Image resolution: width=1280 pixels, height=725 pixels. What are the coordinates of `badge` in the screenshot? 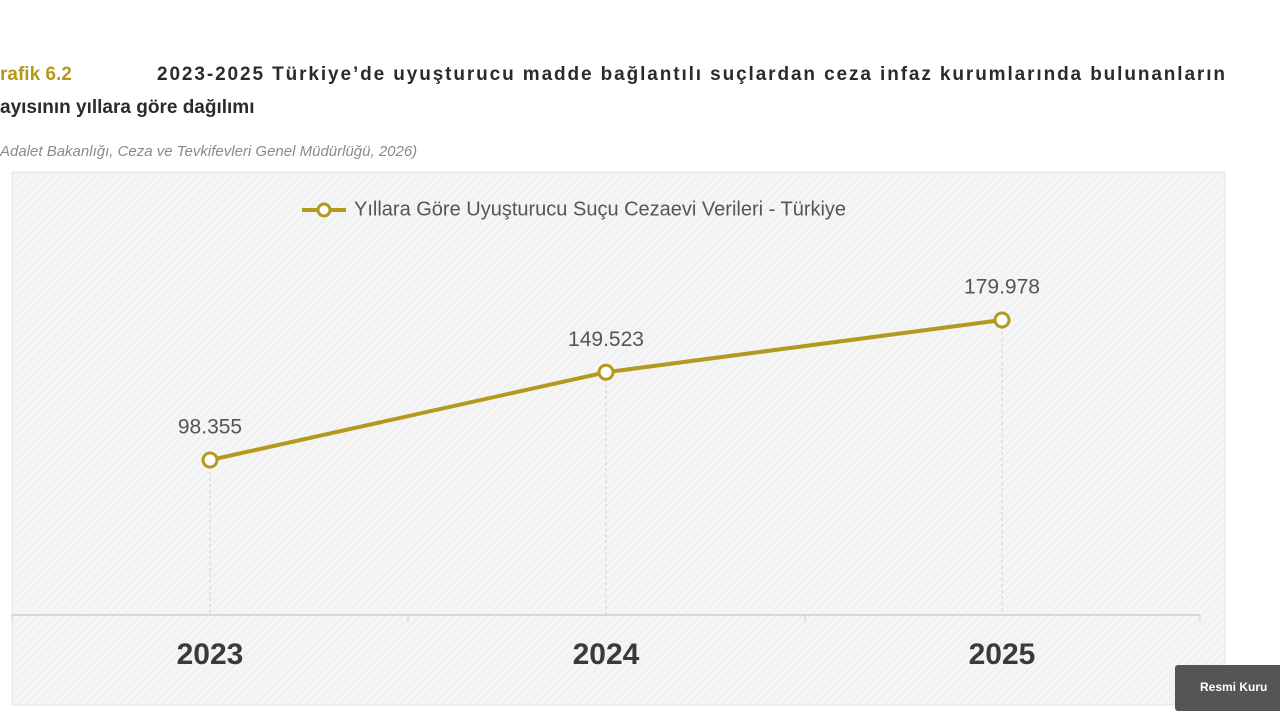 It's located at (1227, 688).